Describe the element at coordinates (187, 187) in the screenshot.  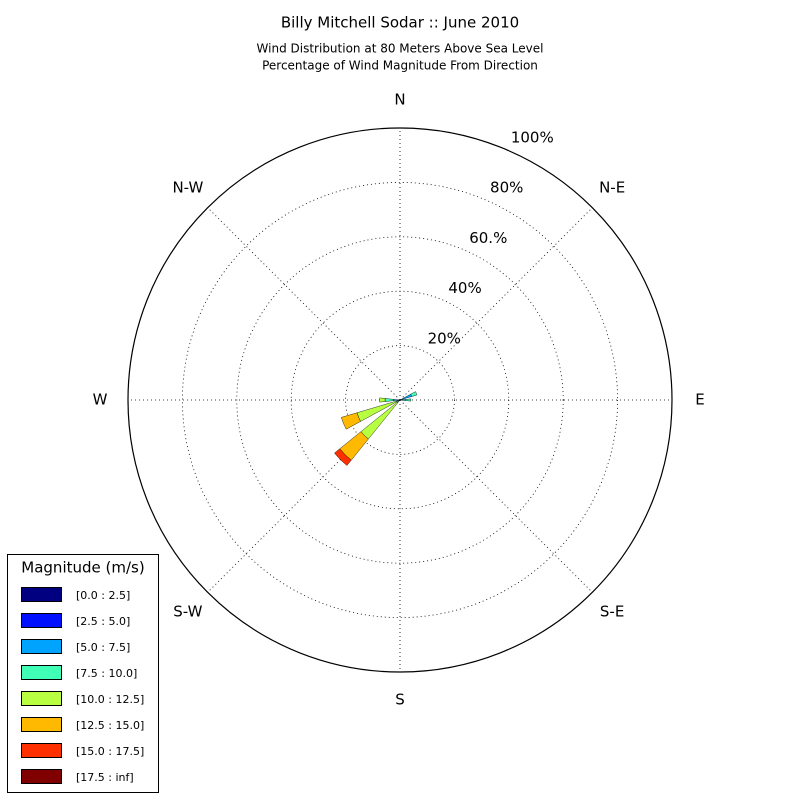
I see `direction-label: N-W` at that location.